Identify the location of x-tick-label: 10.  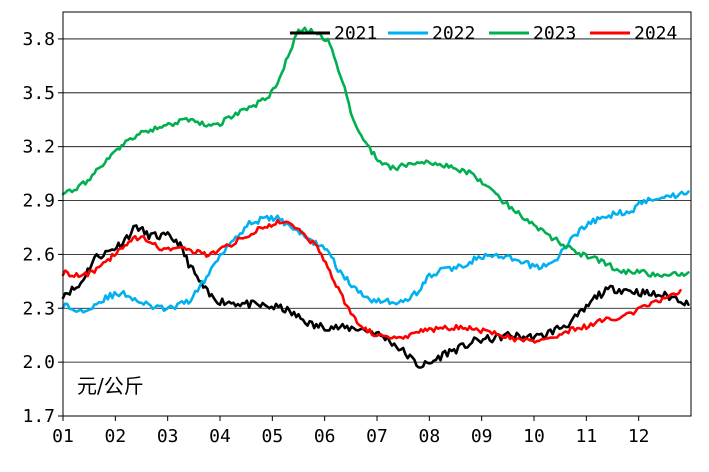
(534, 436).